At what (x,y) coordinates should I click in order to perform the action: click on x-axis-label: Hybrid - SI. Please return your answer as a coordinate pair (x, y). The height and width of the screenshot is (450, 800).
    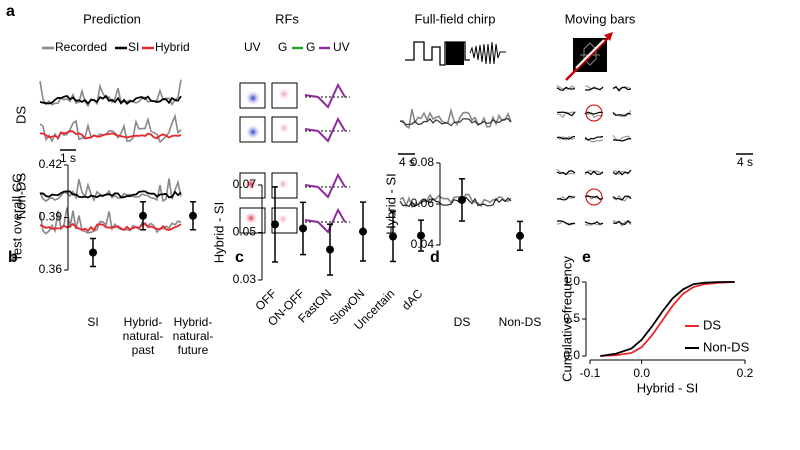
    Looking at the image, I should click on (667, 387).